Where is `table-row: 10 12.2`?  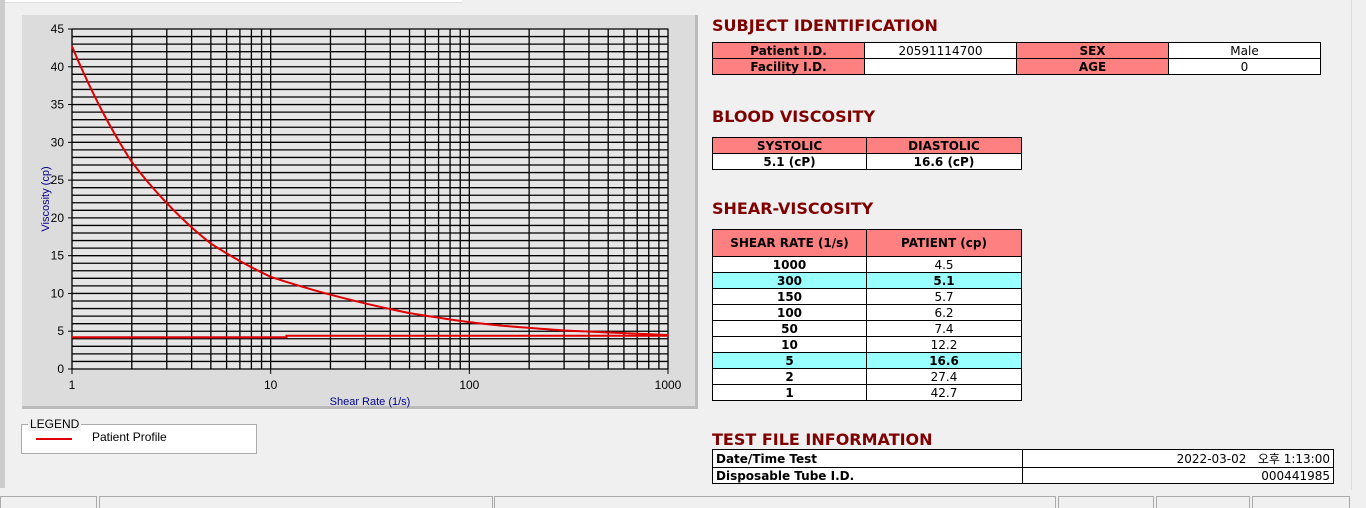 table-row: 10 12.2 is located at coordinates (867, 344).